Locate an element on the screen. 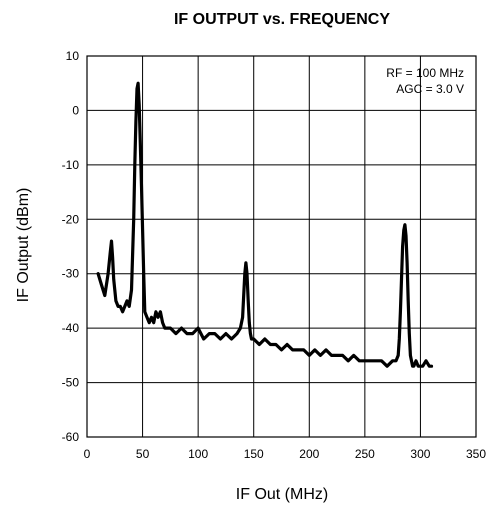 This screenshot has height=512, width=487. y-tick-label: -50 is located at coordinates (71, 383).